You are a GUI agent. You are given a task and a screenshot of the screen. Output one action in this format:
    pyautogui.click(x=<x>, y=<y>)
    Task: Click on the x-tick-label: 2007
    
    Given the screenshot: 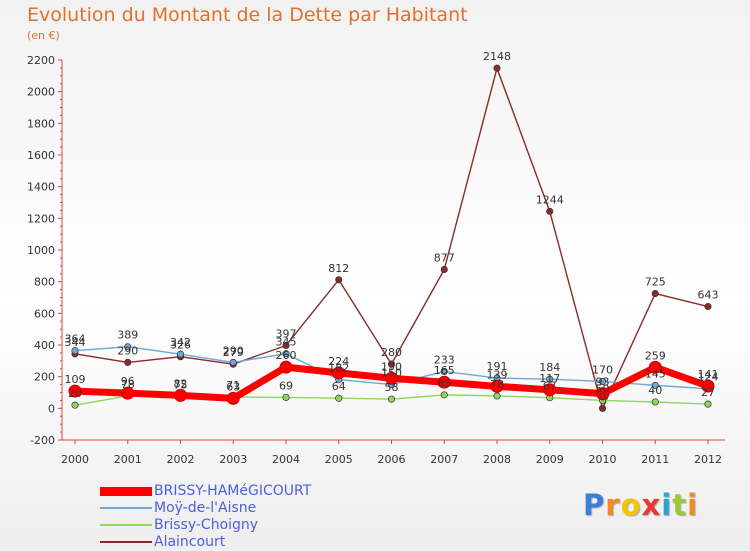 What is the action you would take?
    pyautogui.click(x=444, y=459)
    